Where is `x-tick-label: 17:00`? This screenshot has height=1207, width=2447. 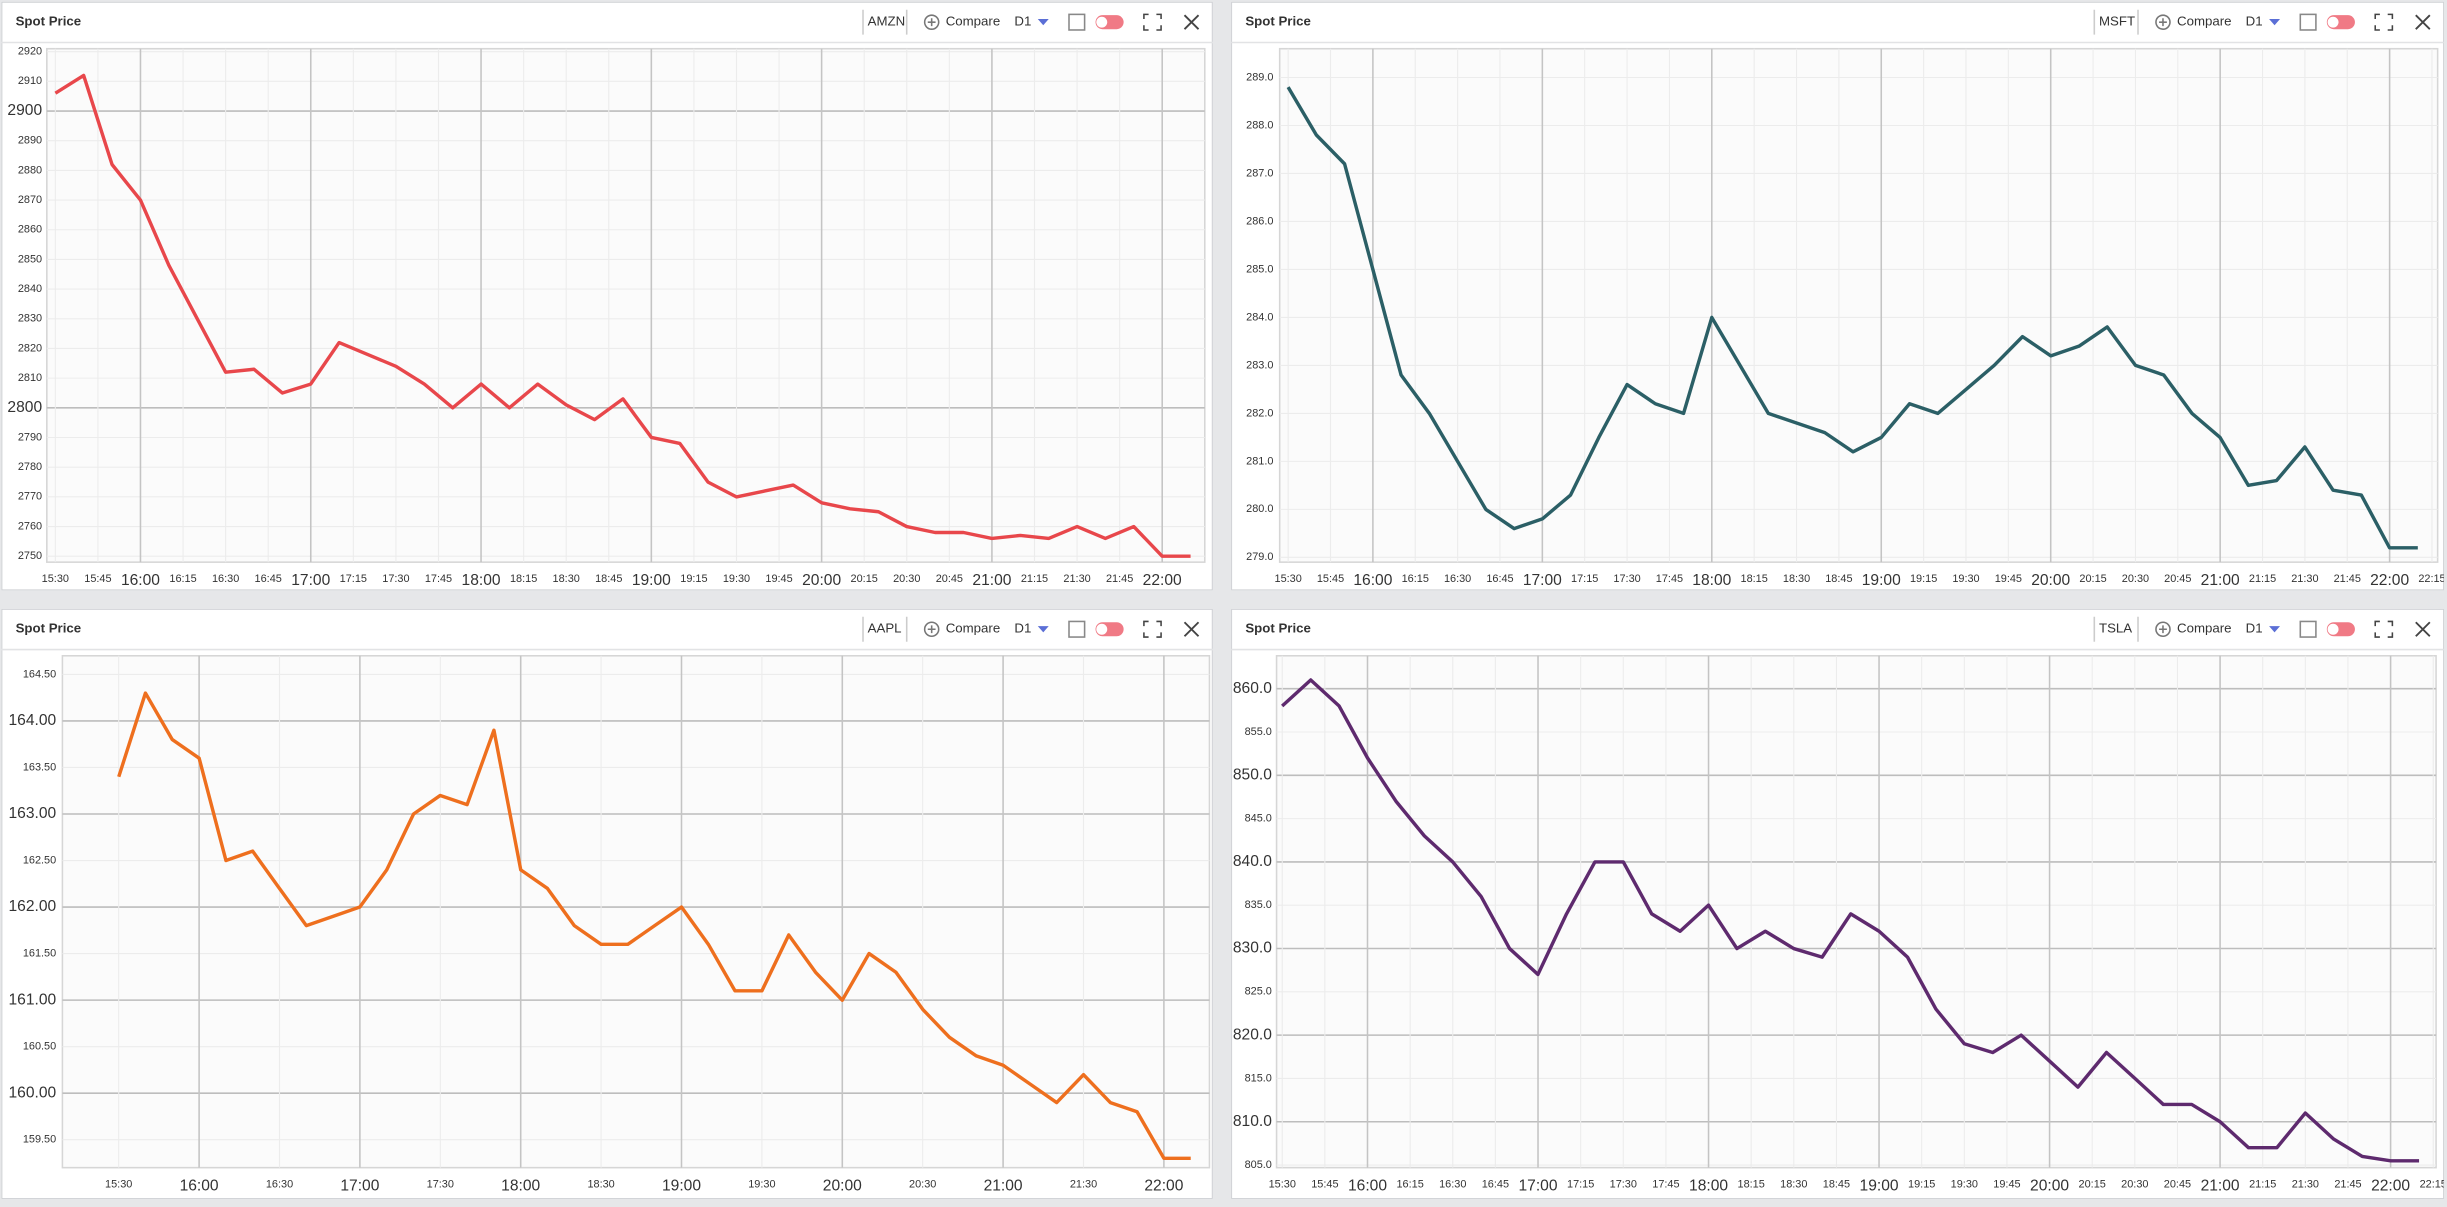
x-tick-label: 17:00 is located at coordinates (1542, 580).